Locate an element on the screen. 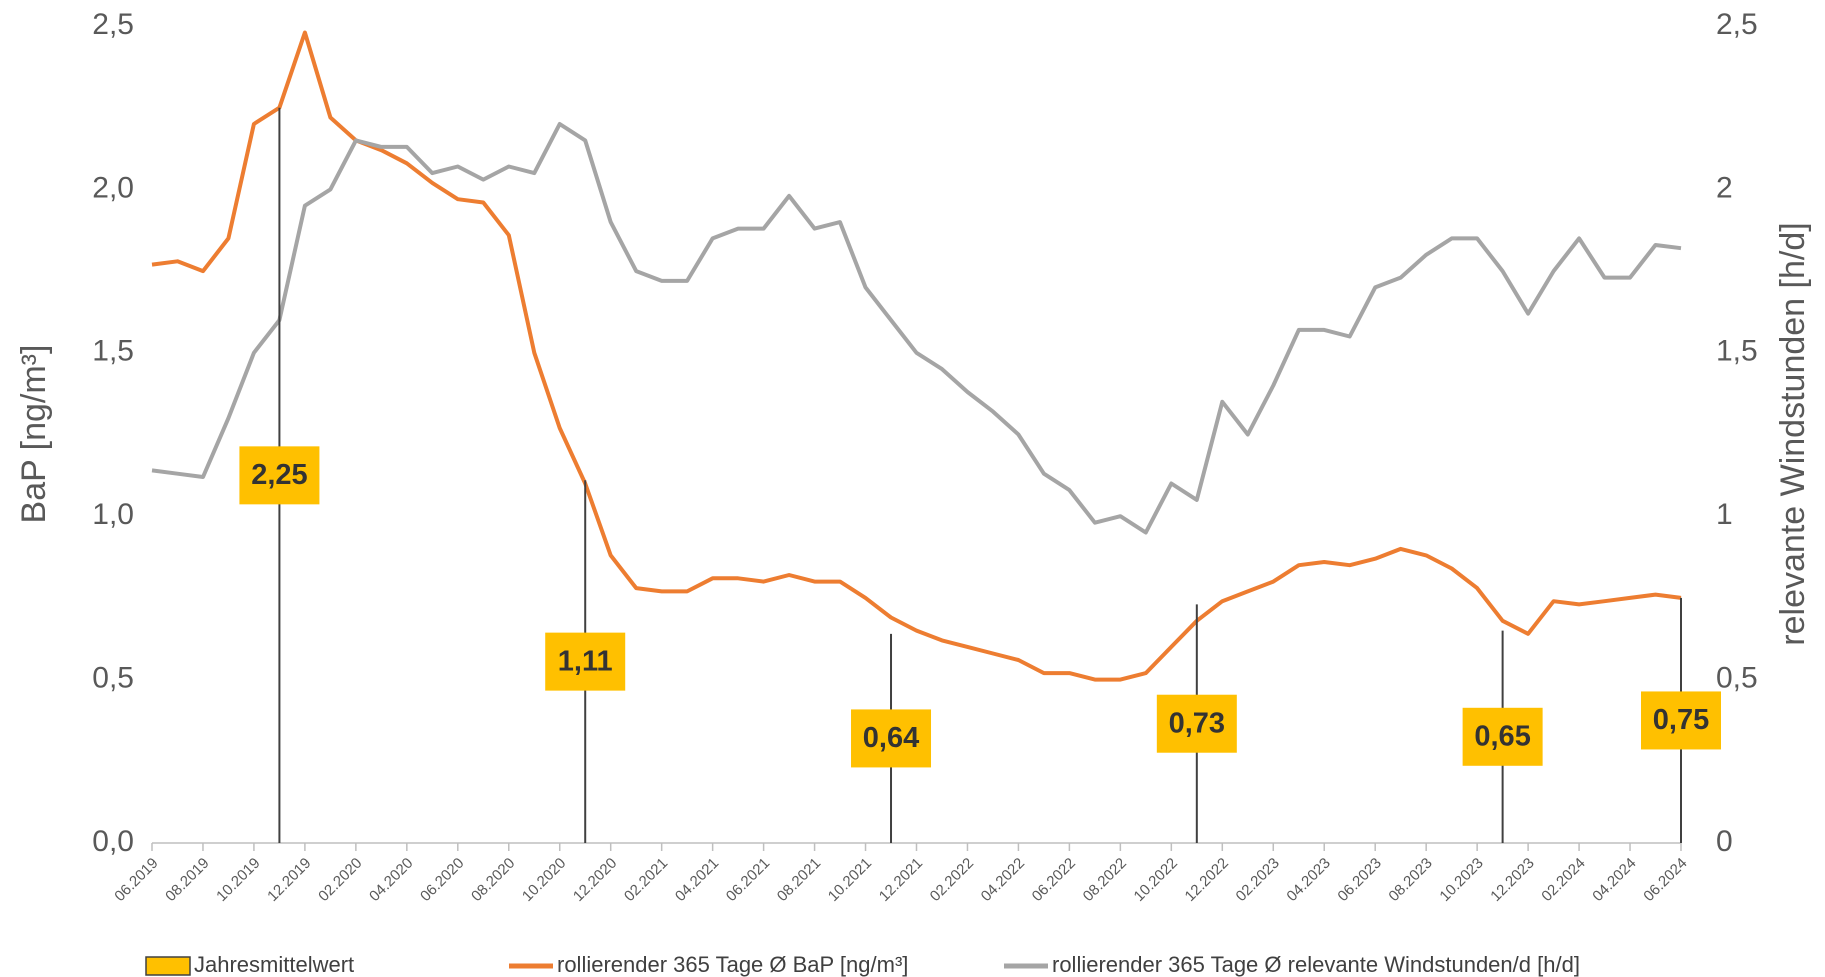  x-tick-label: 02.2020 is located at coordinates (340, 880).